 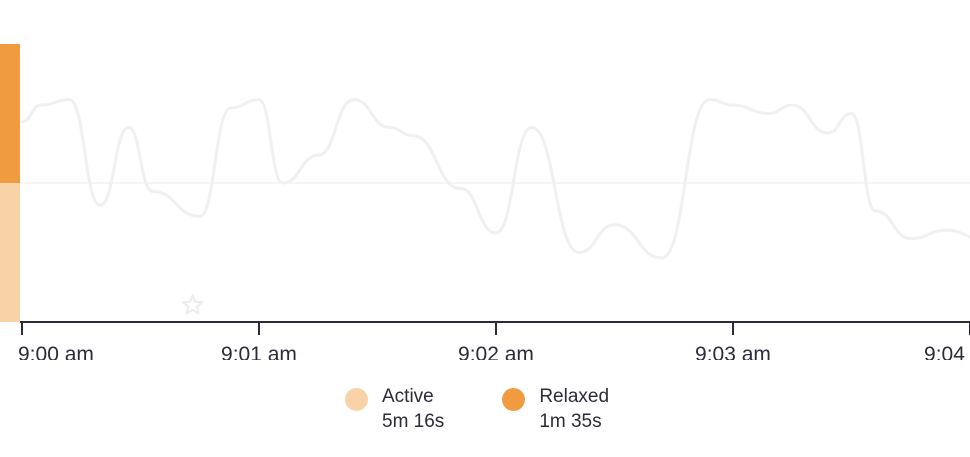 What do you see at coordinates (947, 351) in the screenshot?
I see `x-tick-label-4: 9:04 am` at bounding box center [947, 351].